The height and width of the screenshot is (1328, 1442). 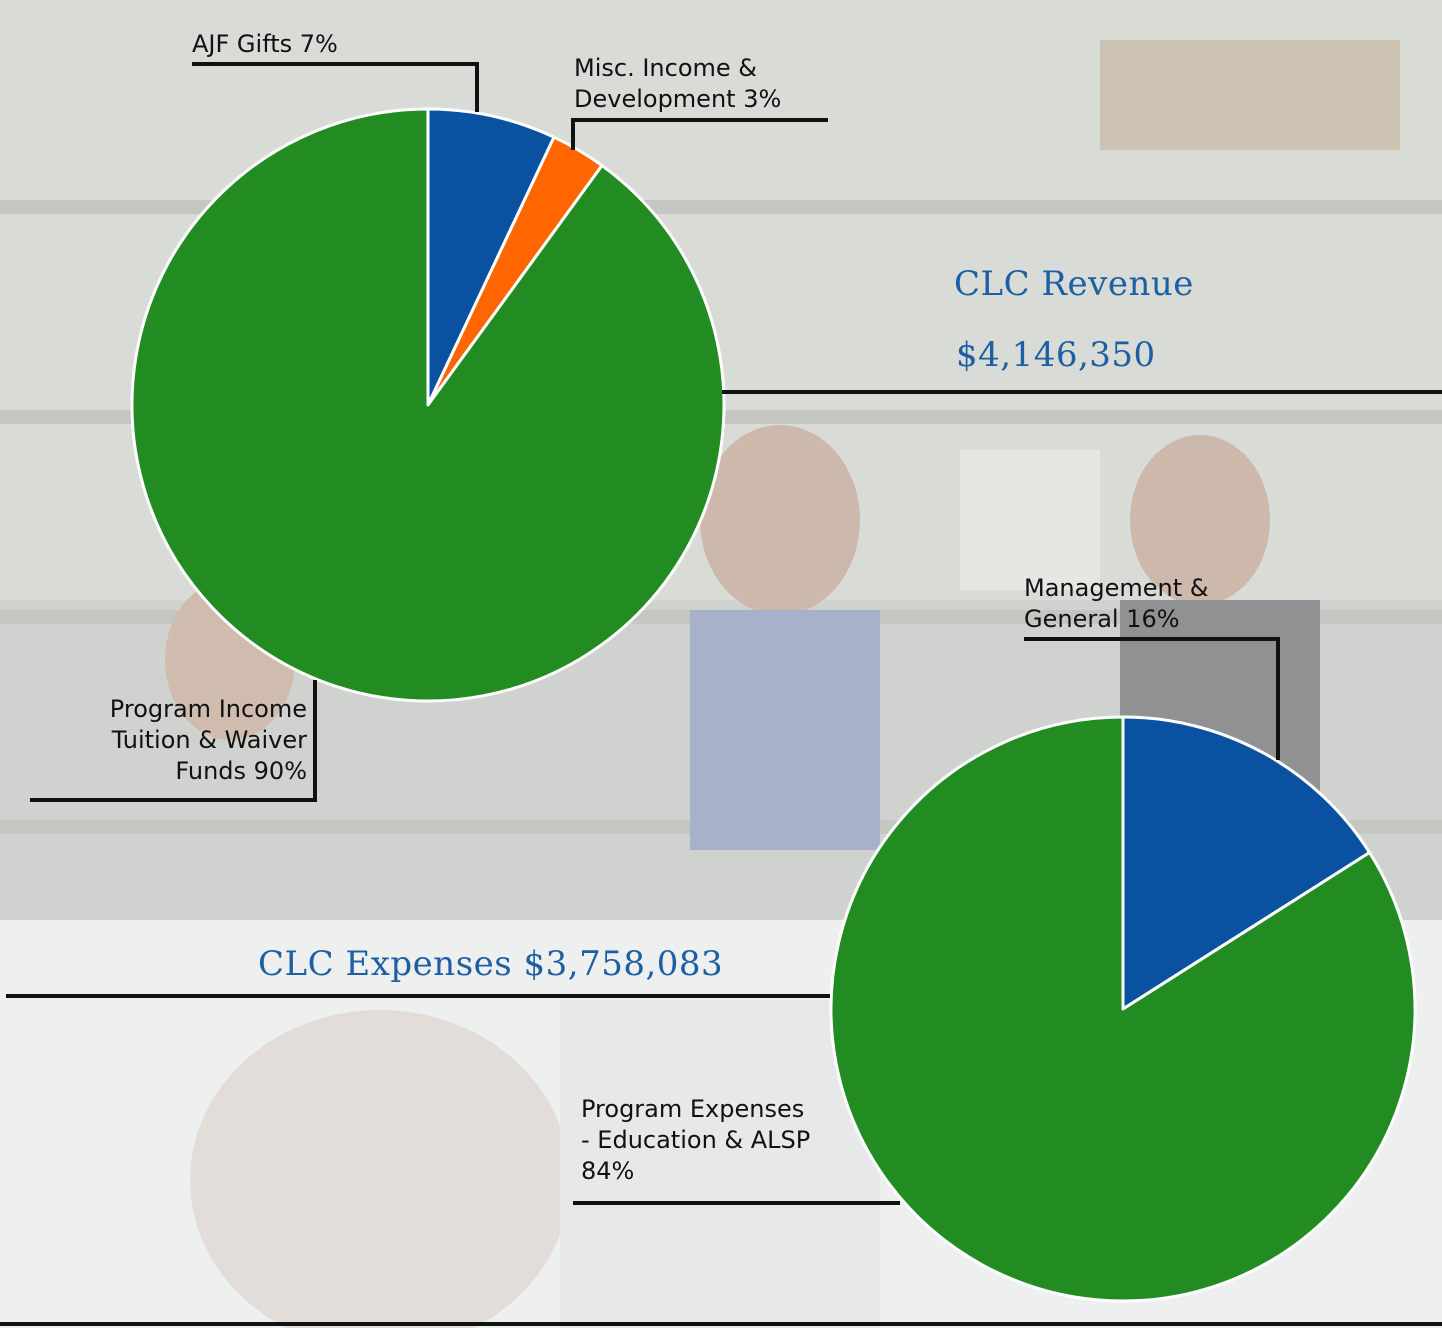 What do you see at coordinates (491, 964) in the screenshot?
I see `expenses-title: CLC Expenses $3,758,083` at bounding box center [491, 964].